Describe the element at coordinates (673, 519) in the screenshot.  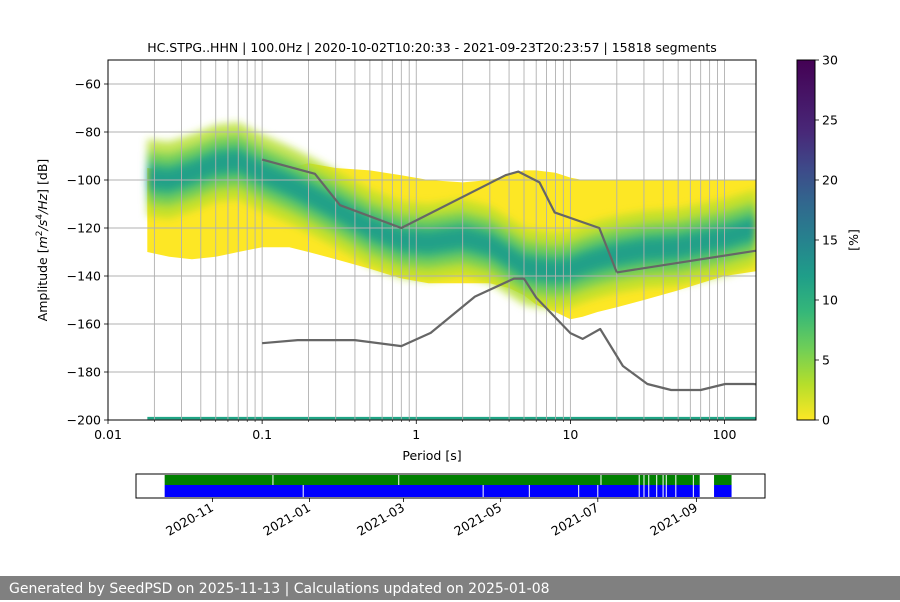
I see `timeline-tick-label: 2021-09` at that location.